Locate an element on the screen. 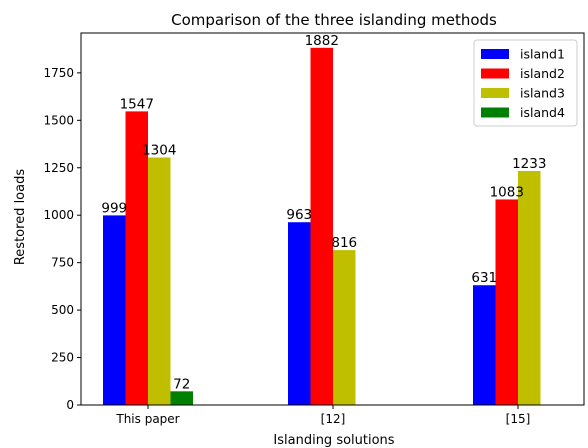 The width and height of the screenshot is (588, 448). y-tick-label: 750 is located at coordinates (62, 263).